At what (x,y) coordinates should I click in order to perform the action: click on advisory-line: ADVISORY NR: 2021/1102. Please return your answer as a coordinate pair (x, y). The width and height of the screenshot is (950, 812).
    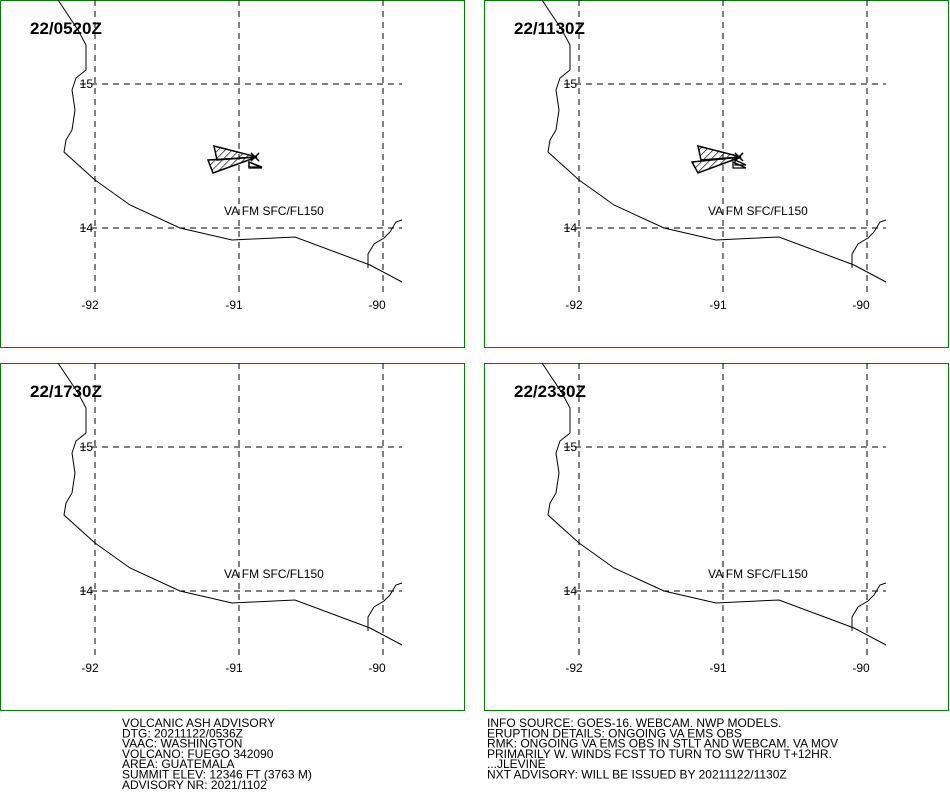
    Looking at the image, I should click on (194, 785).